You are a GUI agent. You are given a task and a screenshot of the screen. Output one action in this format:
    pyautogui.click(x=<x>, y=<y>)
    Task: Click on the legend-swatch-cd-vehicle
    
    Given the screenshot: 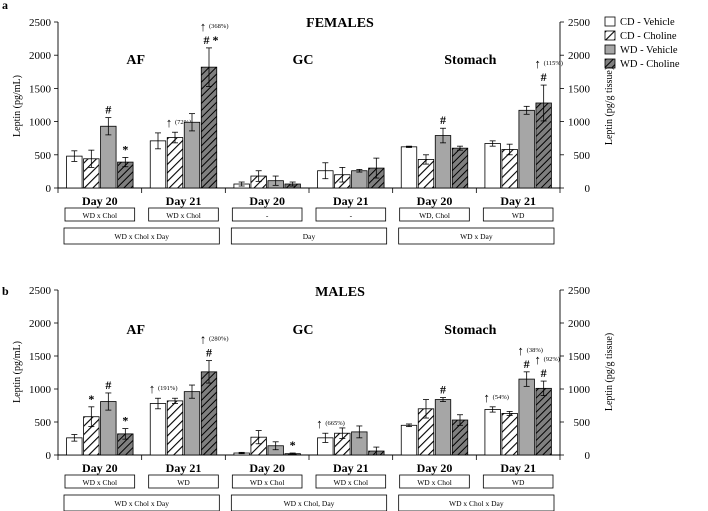 What is the action you would take?
    pyautogui.click(x=610, y=21)
    